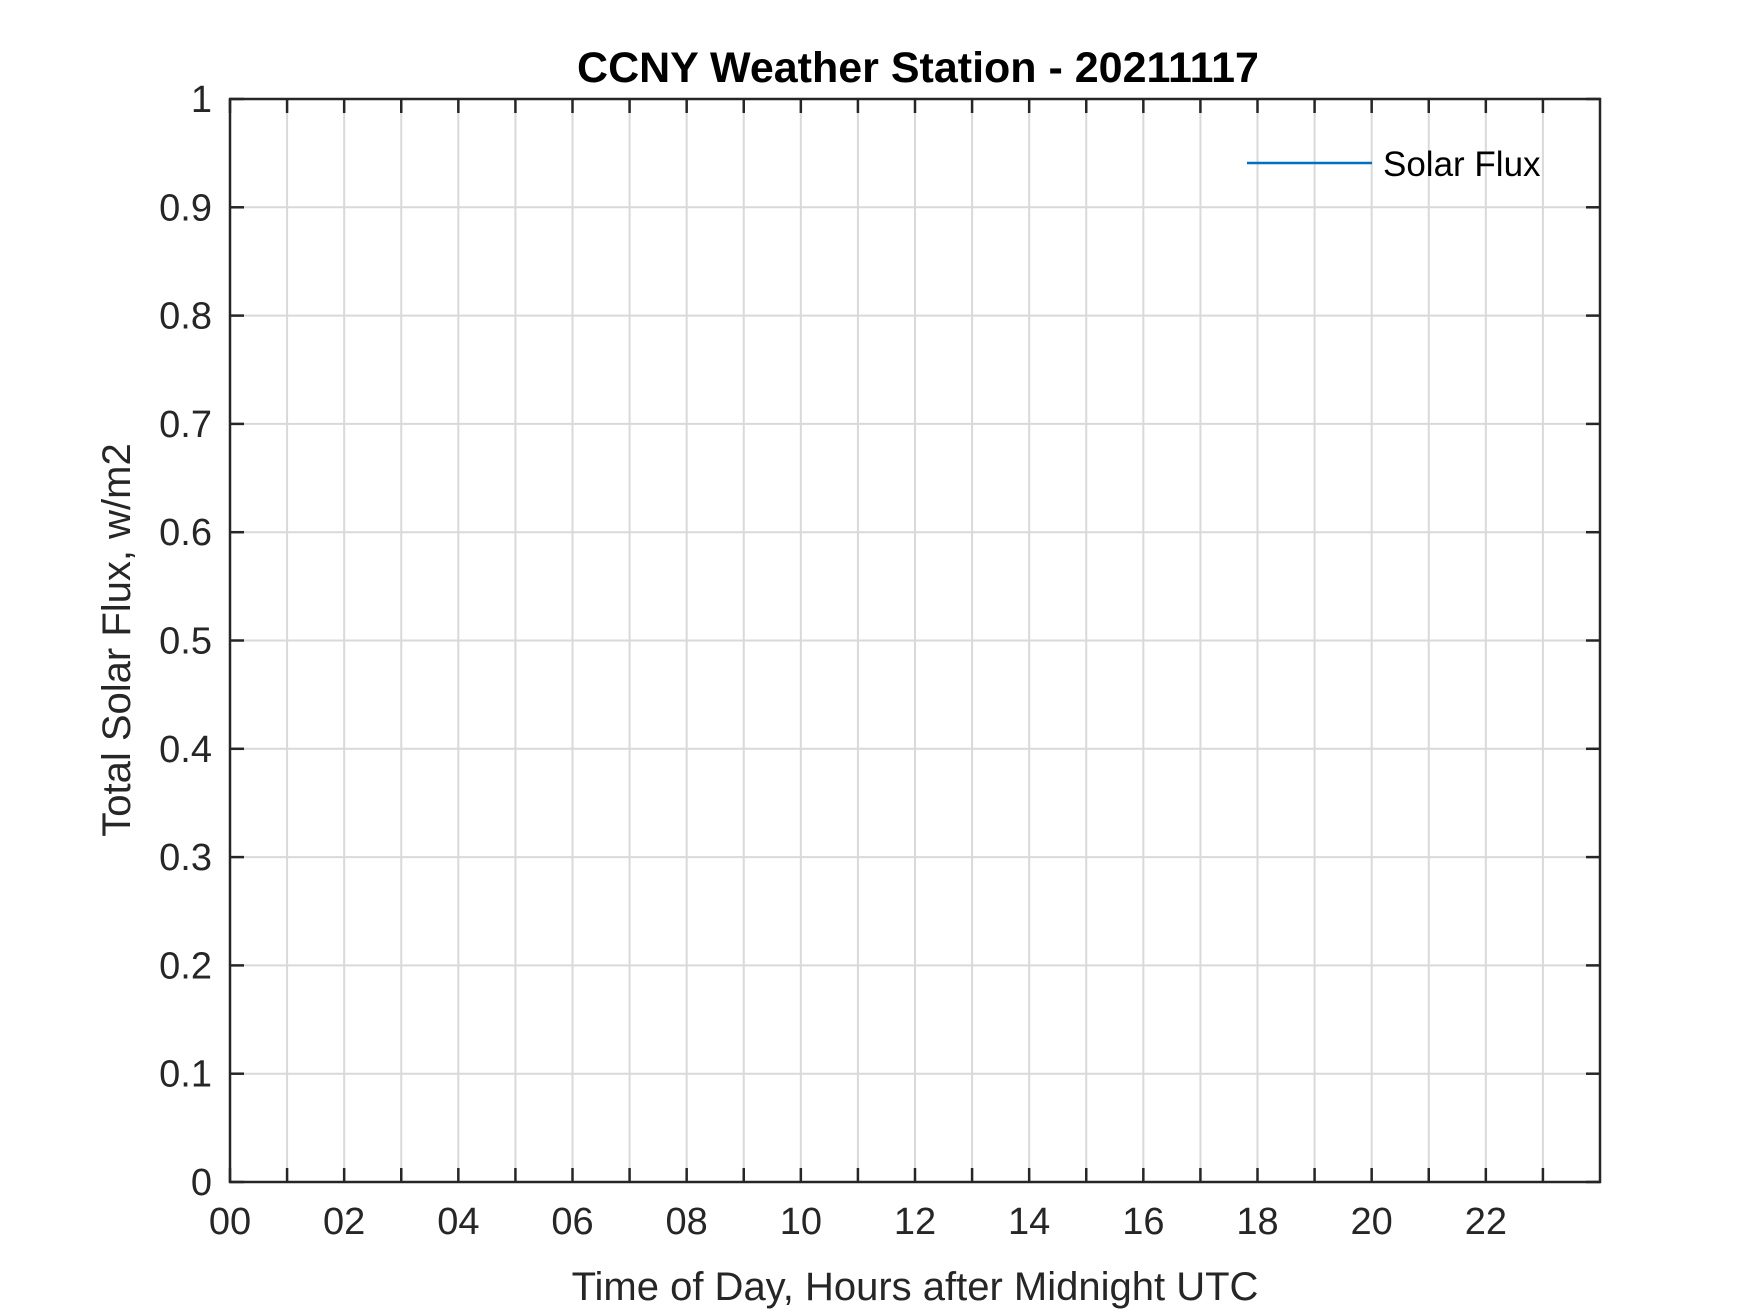  Describe the element at coordinates (201, 100) in the screenshot. I see `y-tick-label: 1` at that location.